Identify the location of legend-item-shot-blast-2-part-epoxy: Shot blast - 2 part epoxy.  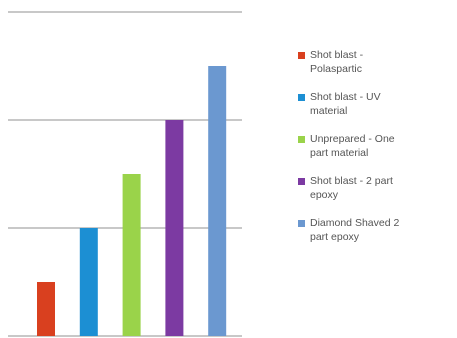
(376, 188).